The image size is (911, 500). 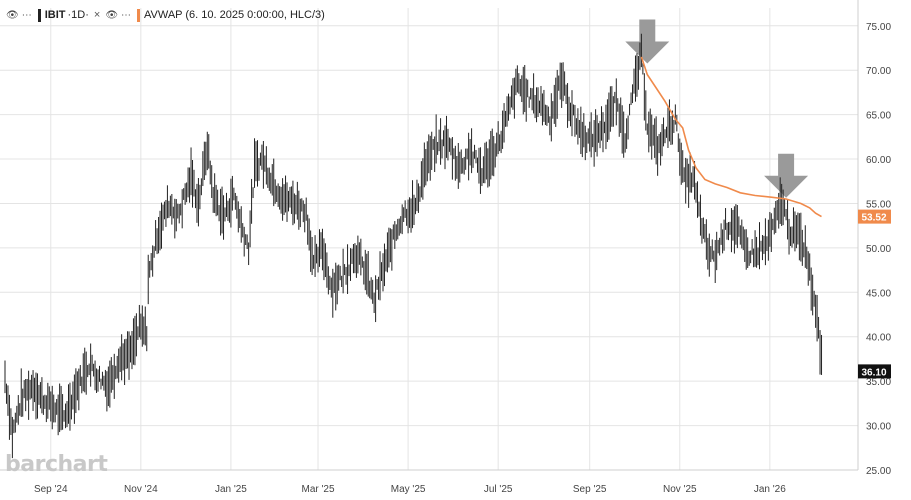 I want to click on last-value-labels: 53.52 36.10, so click(x=874, y=294).